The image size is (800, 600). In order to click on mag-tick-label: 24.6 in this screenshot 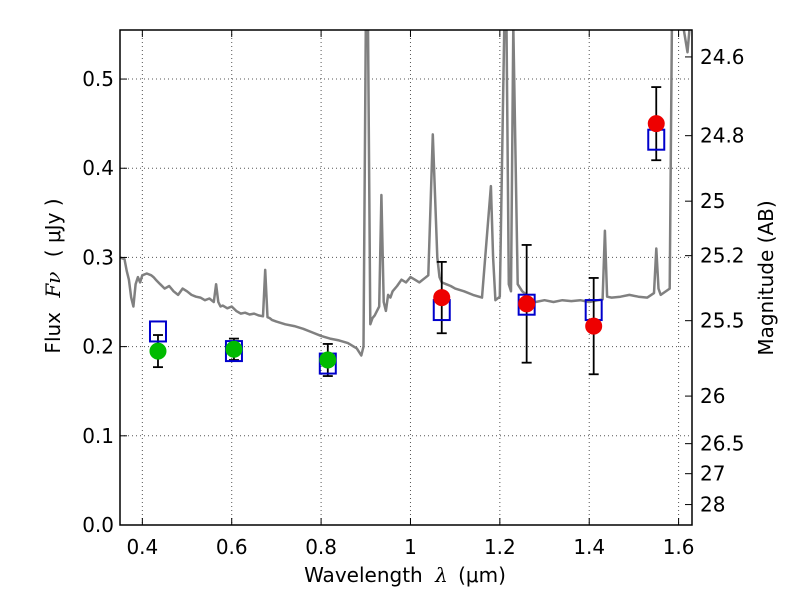, I will do `click(722, 57)`.